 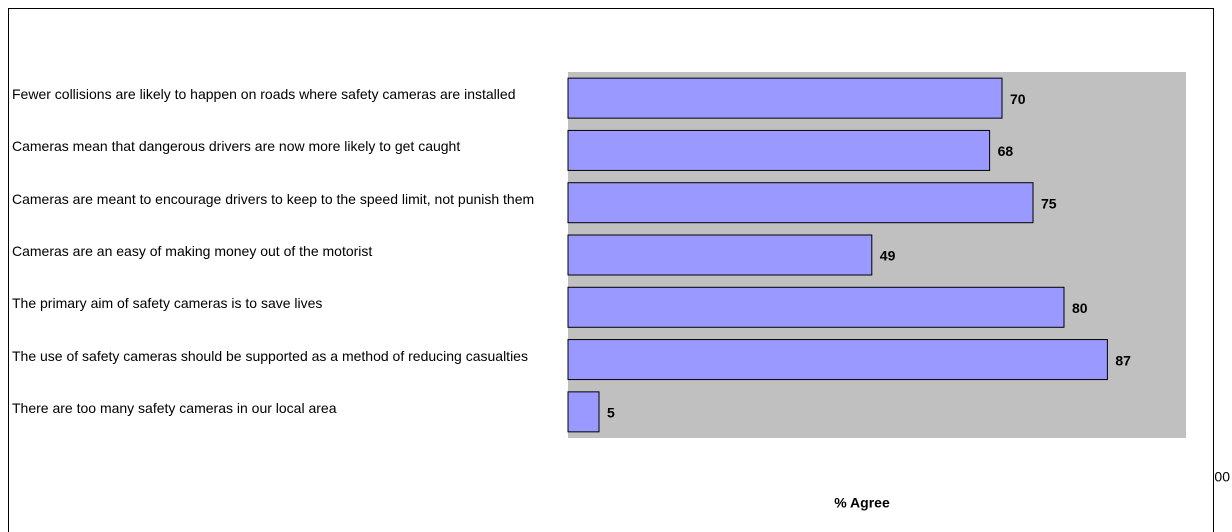 What do you see at coordinates (1123, 360) in the screenshot?
I see `value-label: 87` at bounding box center [1123, 360].